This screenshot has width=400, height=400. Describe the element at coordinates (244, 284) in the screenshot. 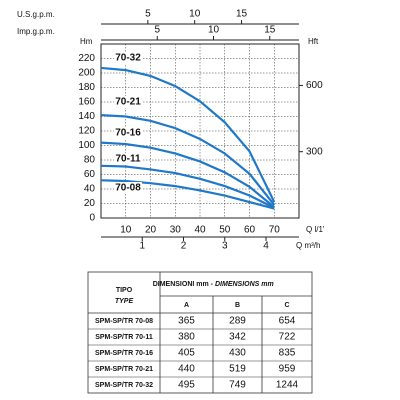

I see `table-dims-en: DIMENSIONS mm` at that location.